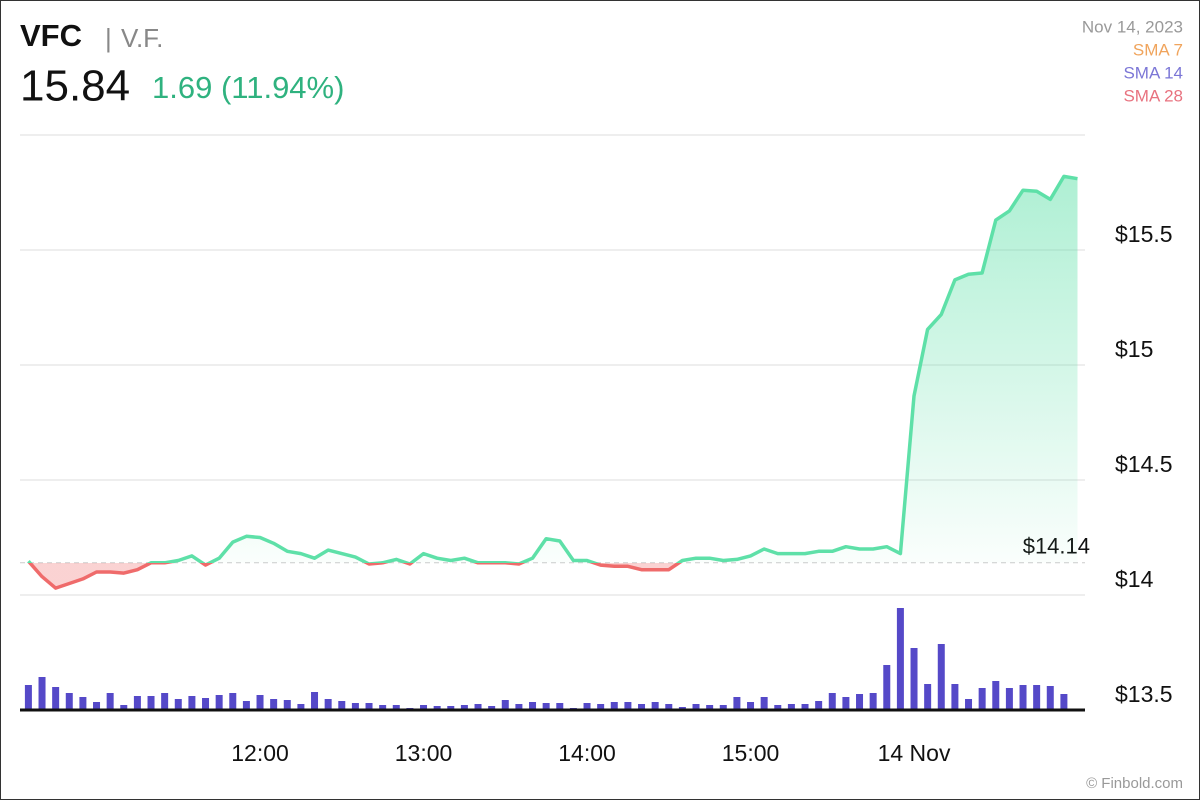 The width and height of the screenshot is (1200, 800). What do you see at coordinates (51, 35) in the screenshot?
I see `ticker: VFC` at bounding box center [51, 35].